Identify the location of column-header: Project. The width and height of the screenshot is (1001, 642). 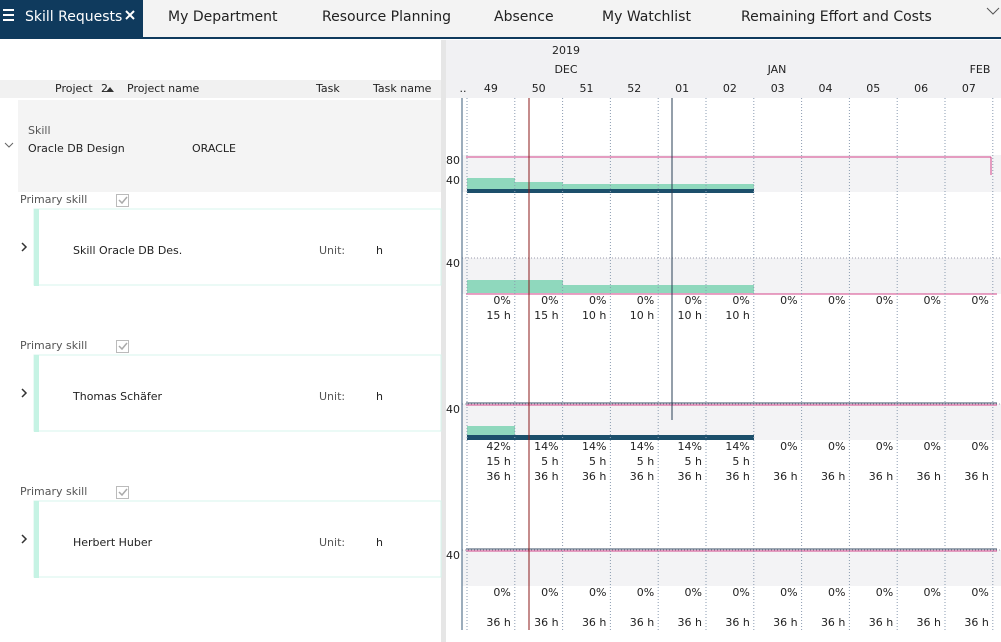
(74, 88).